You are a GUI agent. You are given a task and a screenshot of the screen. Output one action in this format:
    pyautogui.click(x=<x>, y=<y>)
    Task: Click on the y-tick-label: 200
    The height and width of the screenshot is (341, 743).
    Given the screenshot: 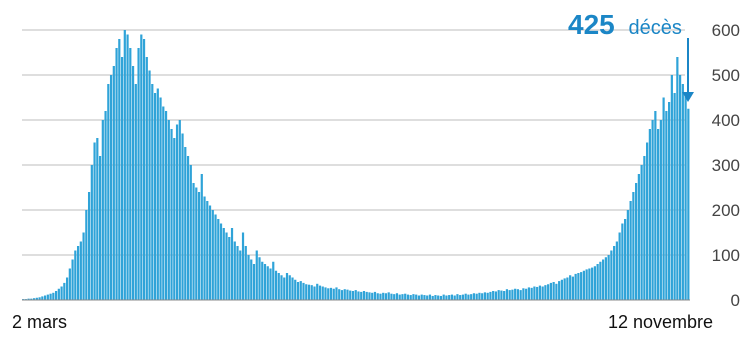 What is the action you would take?
    pyautogui.click(x=726, y=210)
    